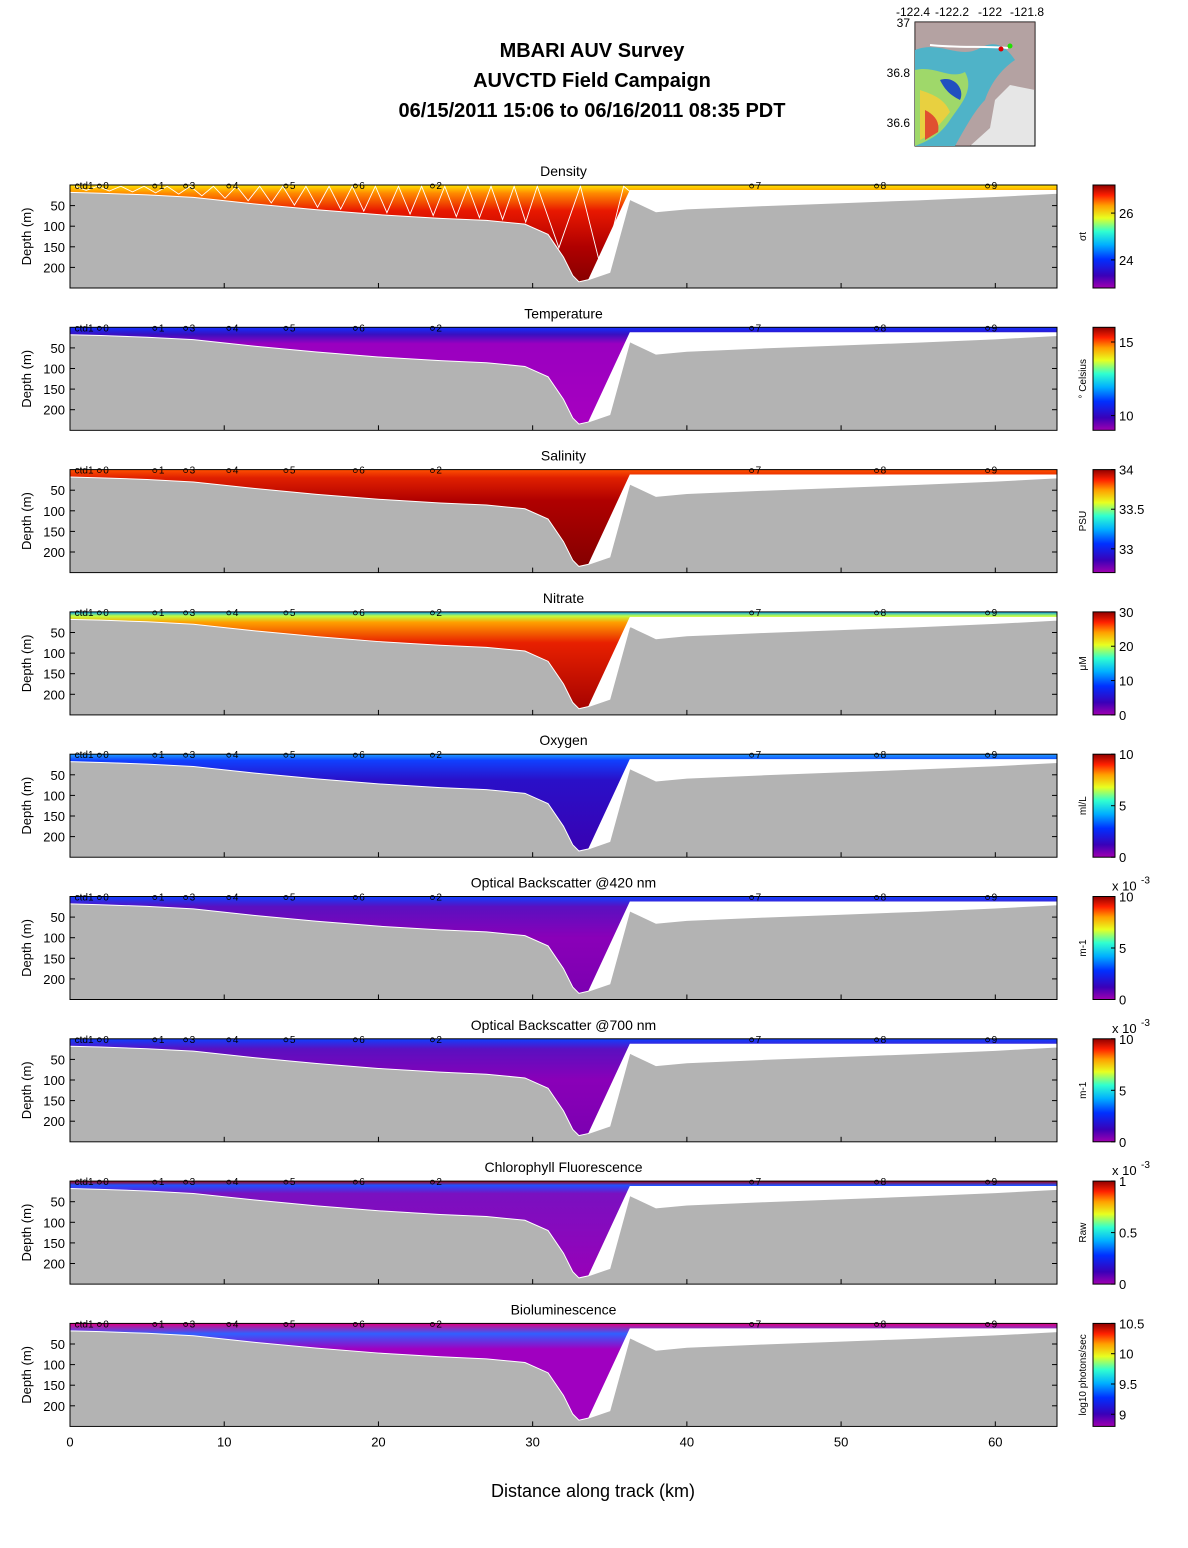 This screenshot has width=1188, height=1548. Describe the element at coordinates (913, 12) in the screenshot. I see `map-lon-tick: -122.4` at that location.